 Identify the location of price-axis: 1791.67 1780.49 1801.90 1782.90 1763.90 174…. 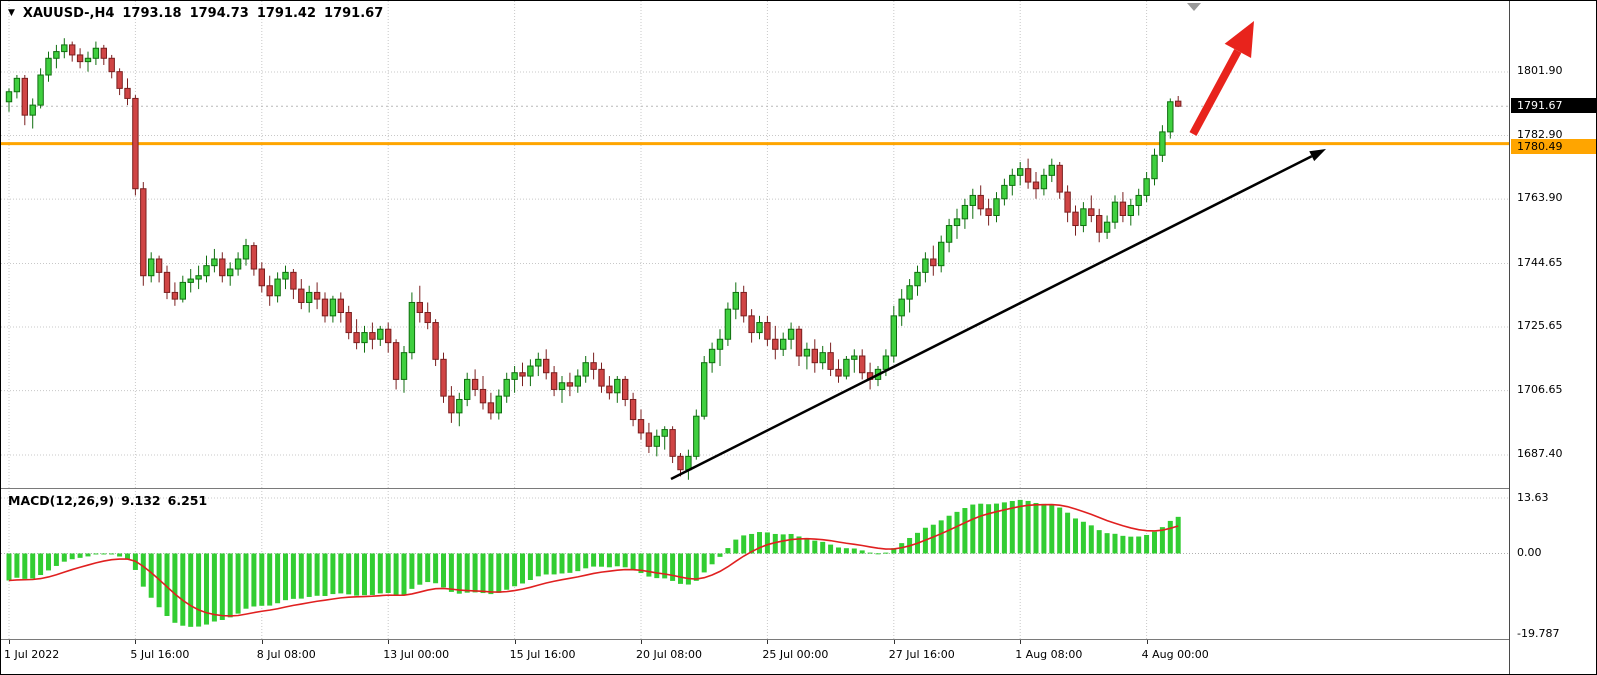
(1552, 337).